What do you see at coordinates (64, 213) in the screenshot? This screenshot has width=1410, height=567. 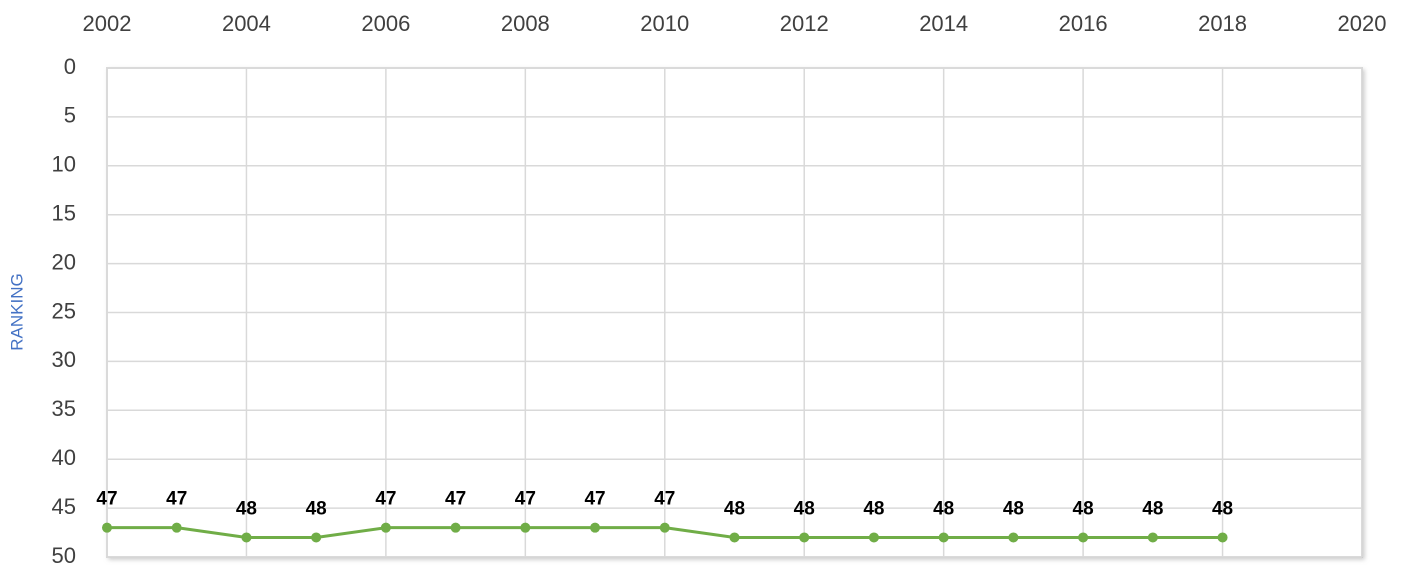 I see `y-tick-label: 15` at bounding box center [64, 213].